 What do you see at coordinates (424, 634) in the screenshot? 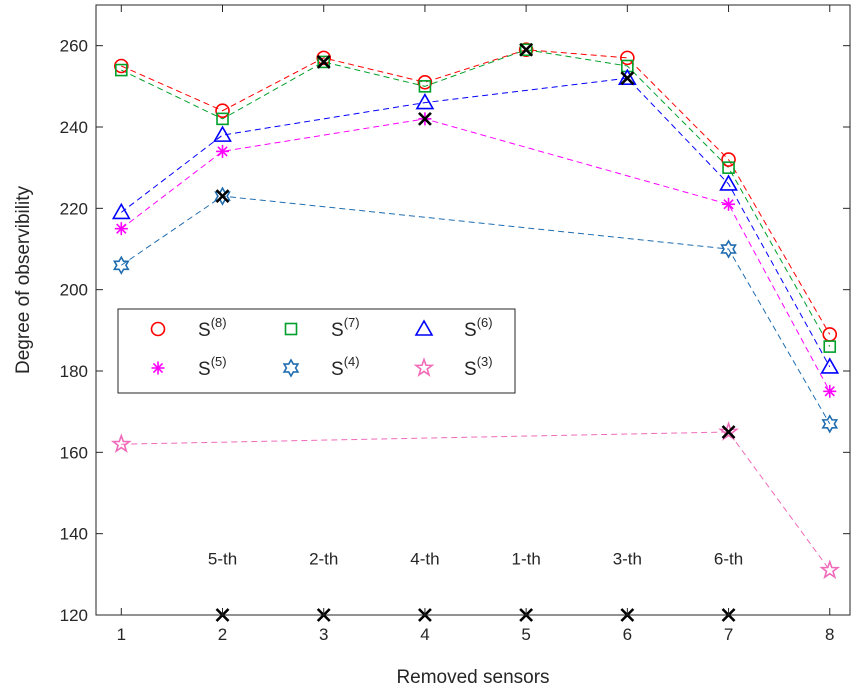
I see `x-tick-label: 4` at bounding box center [424, 634].